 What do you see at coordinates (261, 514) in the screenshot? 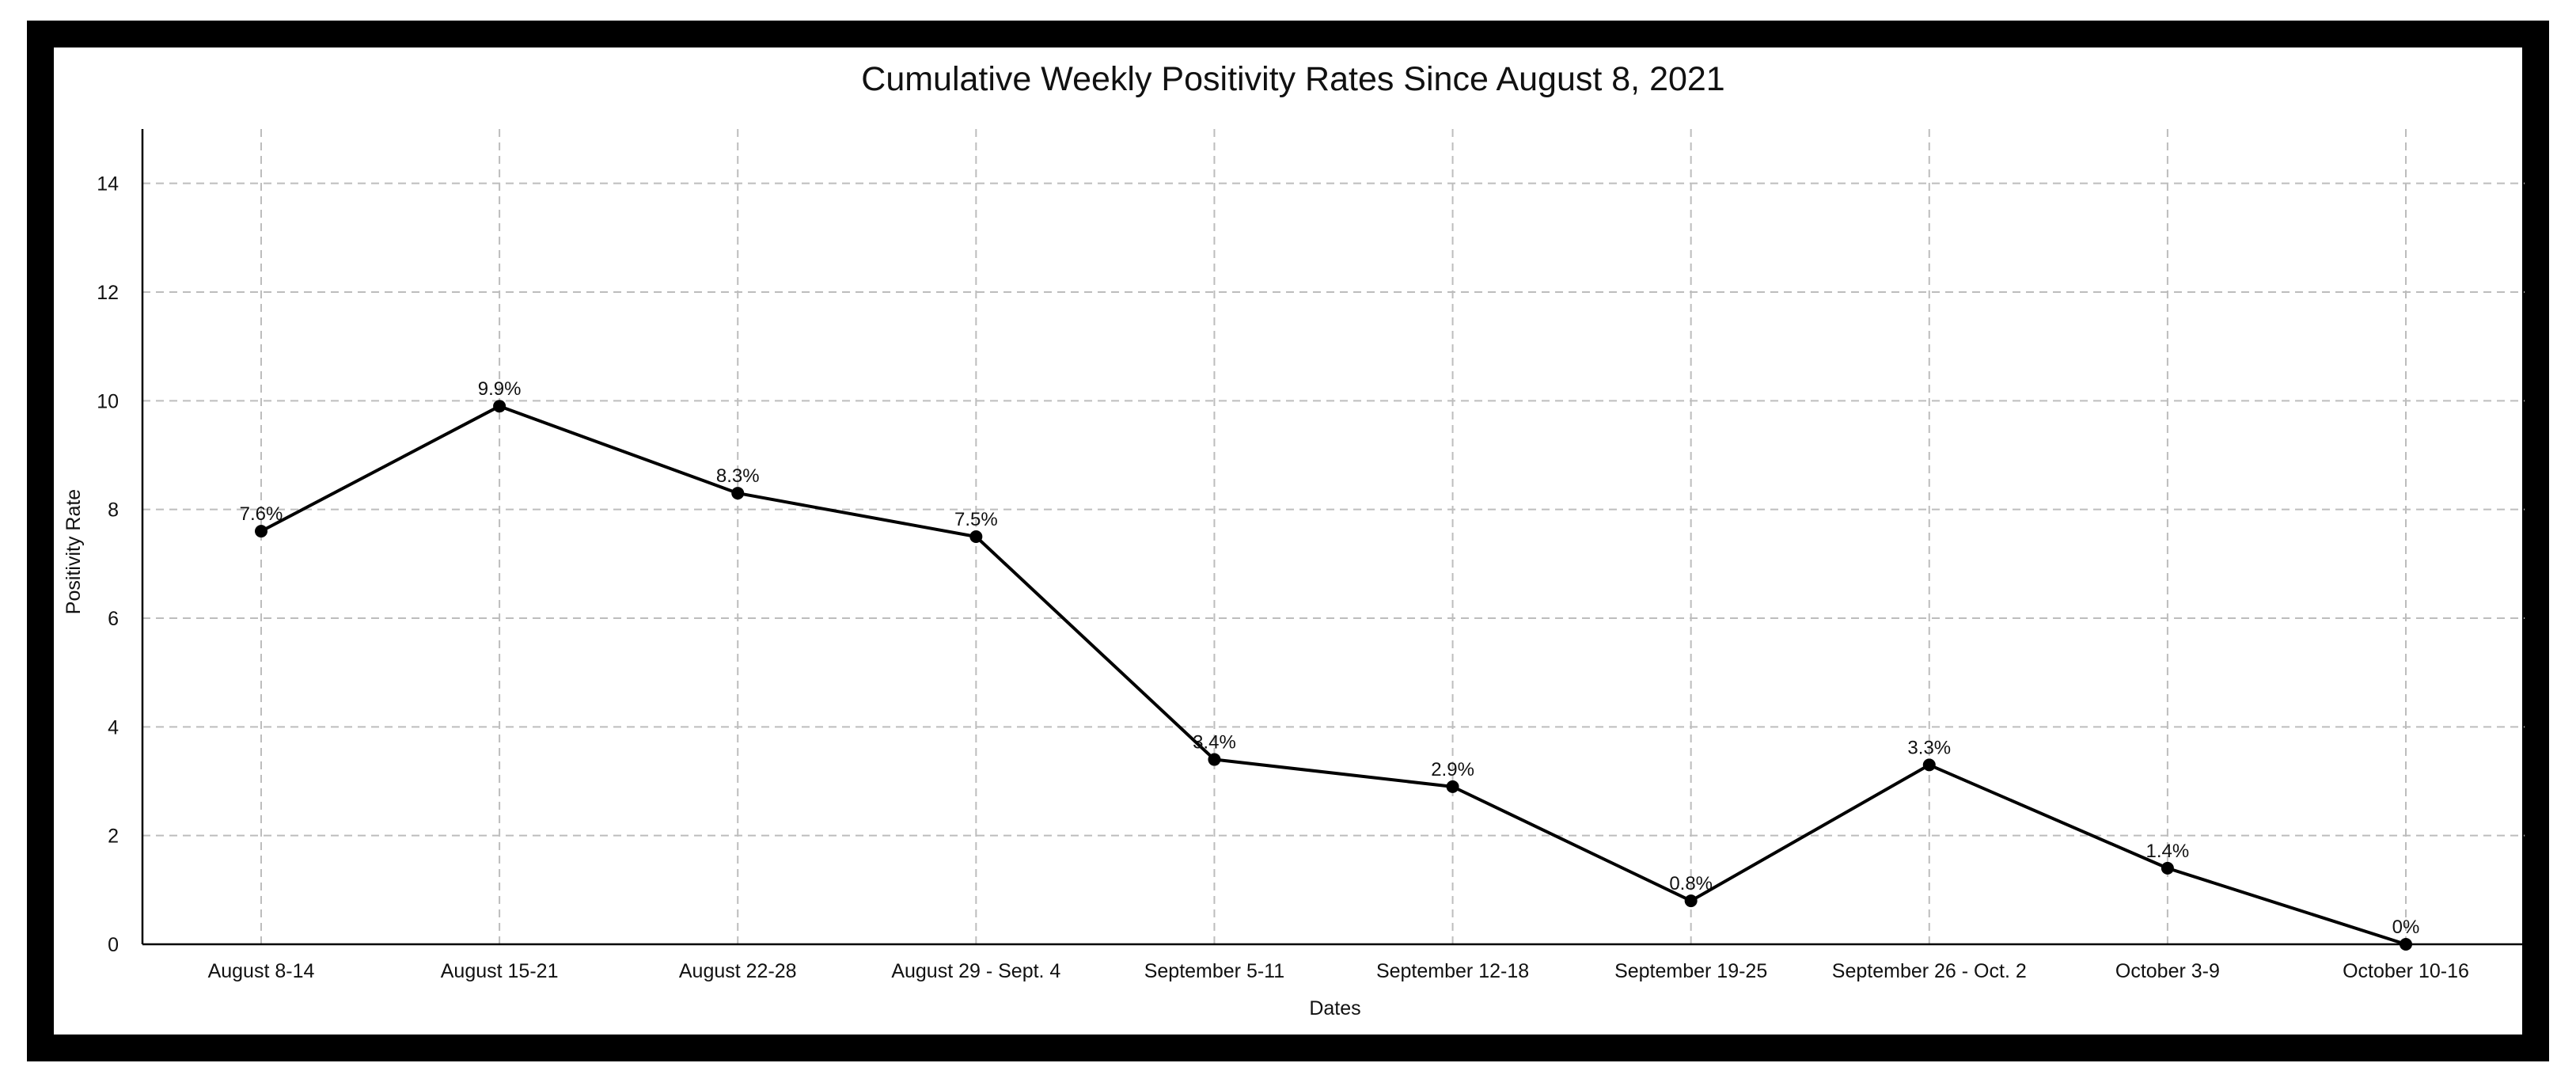
I see `data-label: 7.6%` at bounding box center [261, 514].